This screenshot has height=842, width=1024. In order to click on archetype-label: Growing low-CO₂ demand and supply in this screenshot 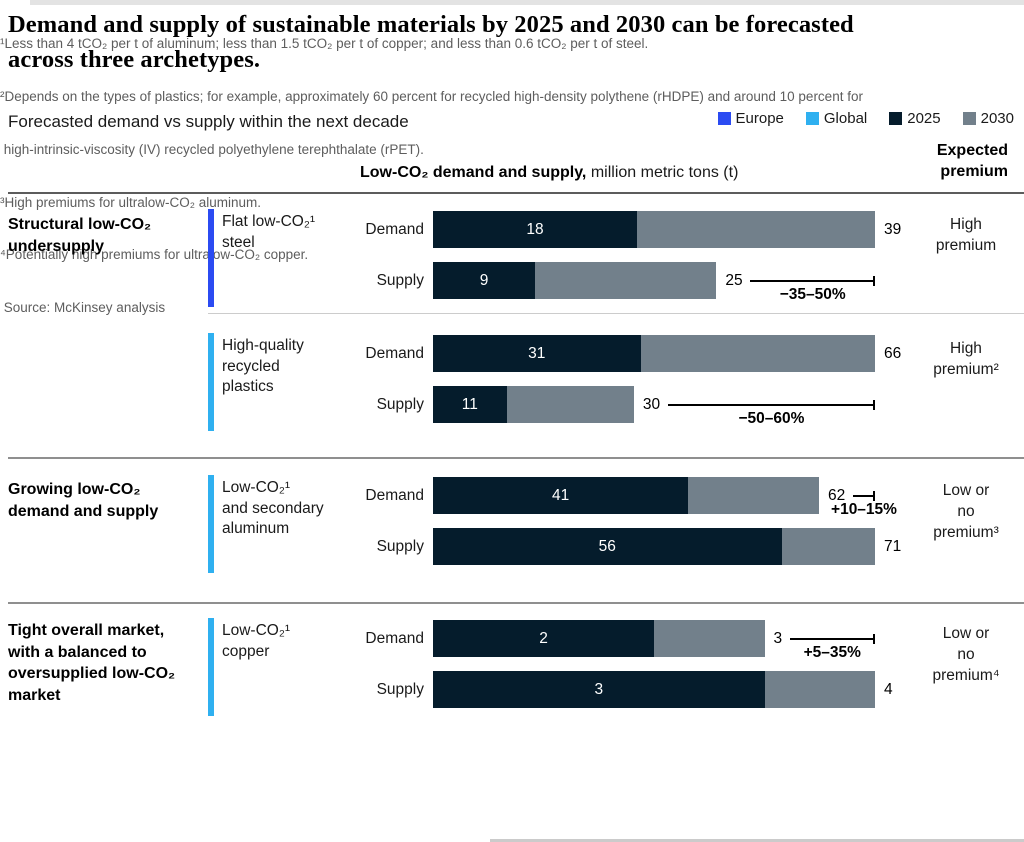, I will do `click(83, 500)`.